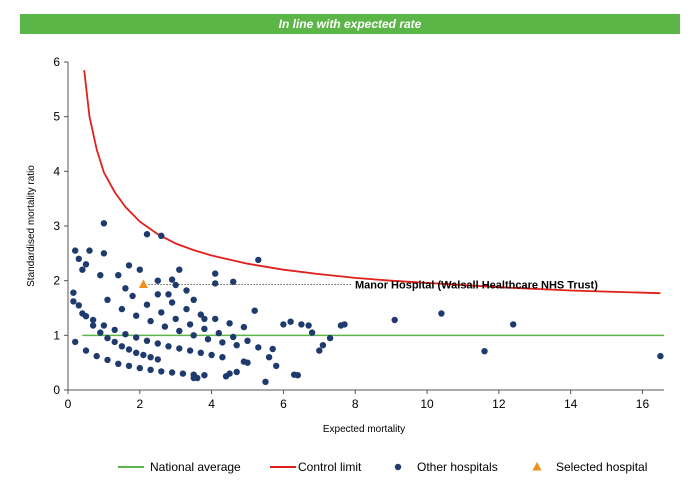  What do you see at coordinates (283, 404) in the screenshot?
I see `x-tick-label: 6` at bounding box center [283, 404].